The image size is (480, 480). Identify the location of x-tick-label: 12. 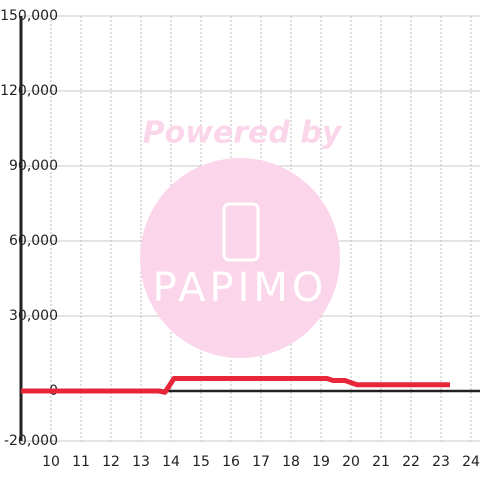
(111, 462).